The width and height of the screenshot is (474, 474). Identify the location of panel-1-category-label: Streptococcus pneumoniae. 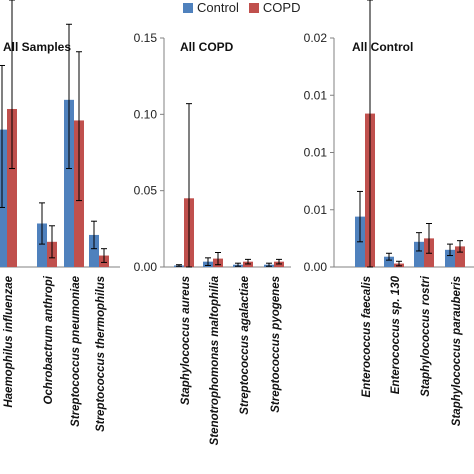
(76, 350).